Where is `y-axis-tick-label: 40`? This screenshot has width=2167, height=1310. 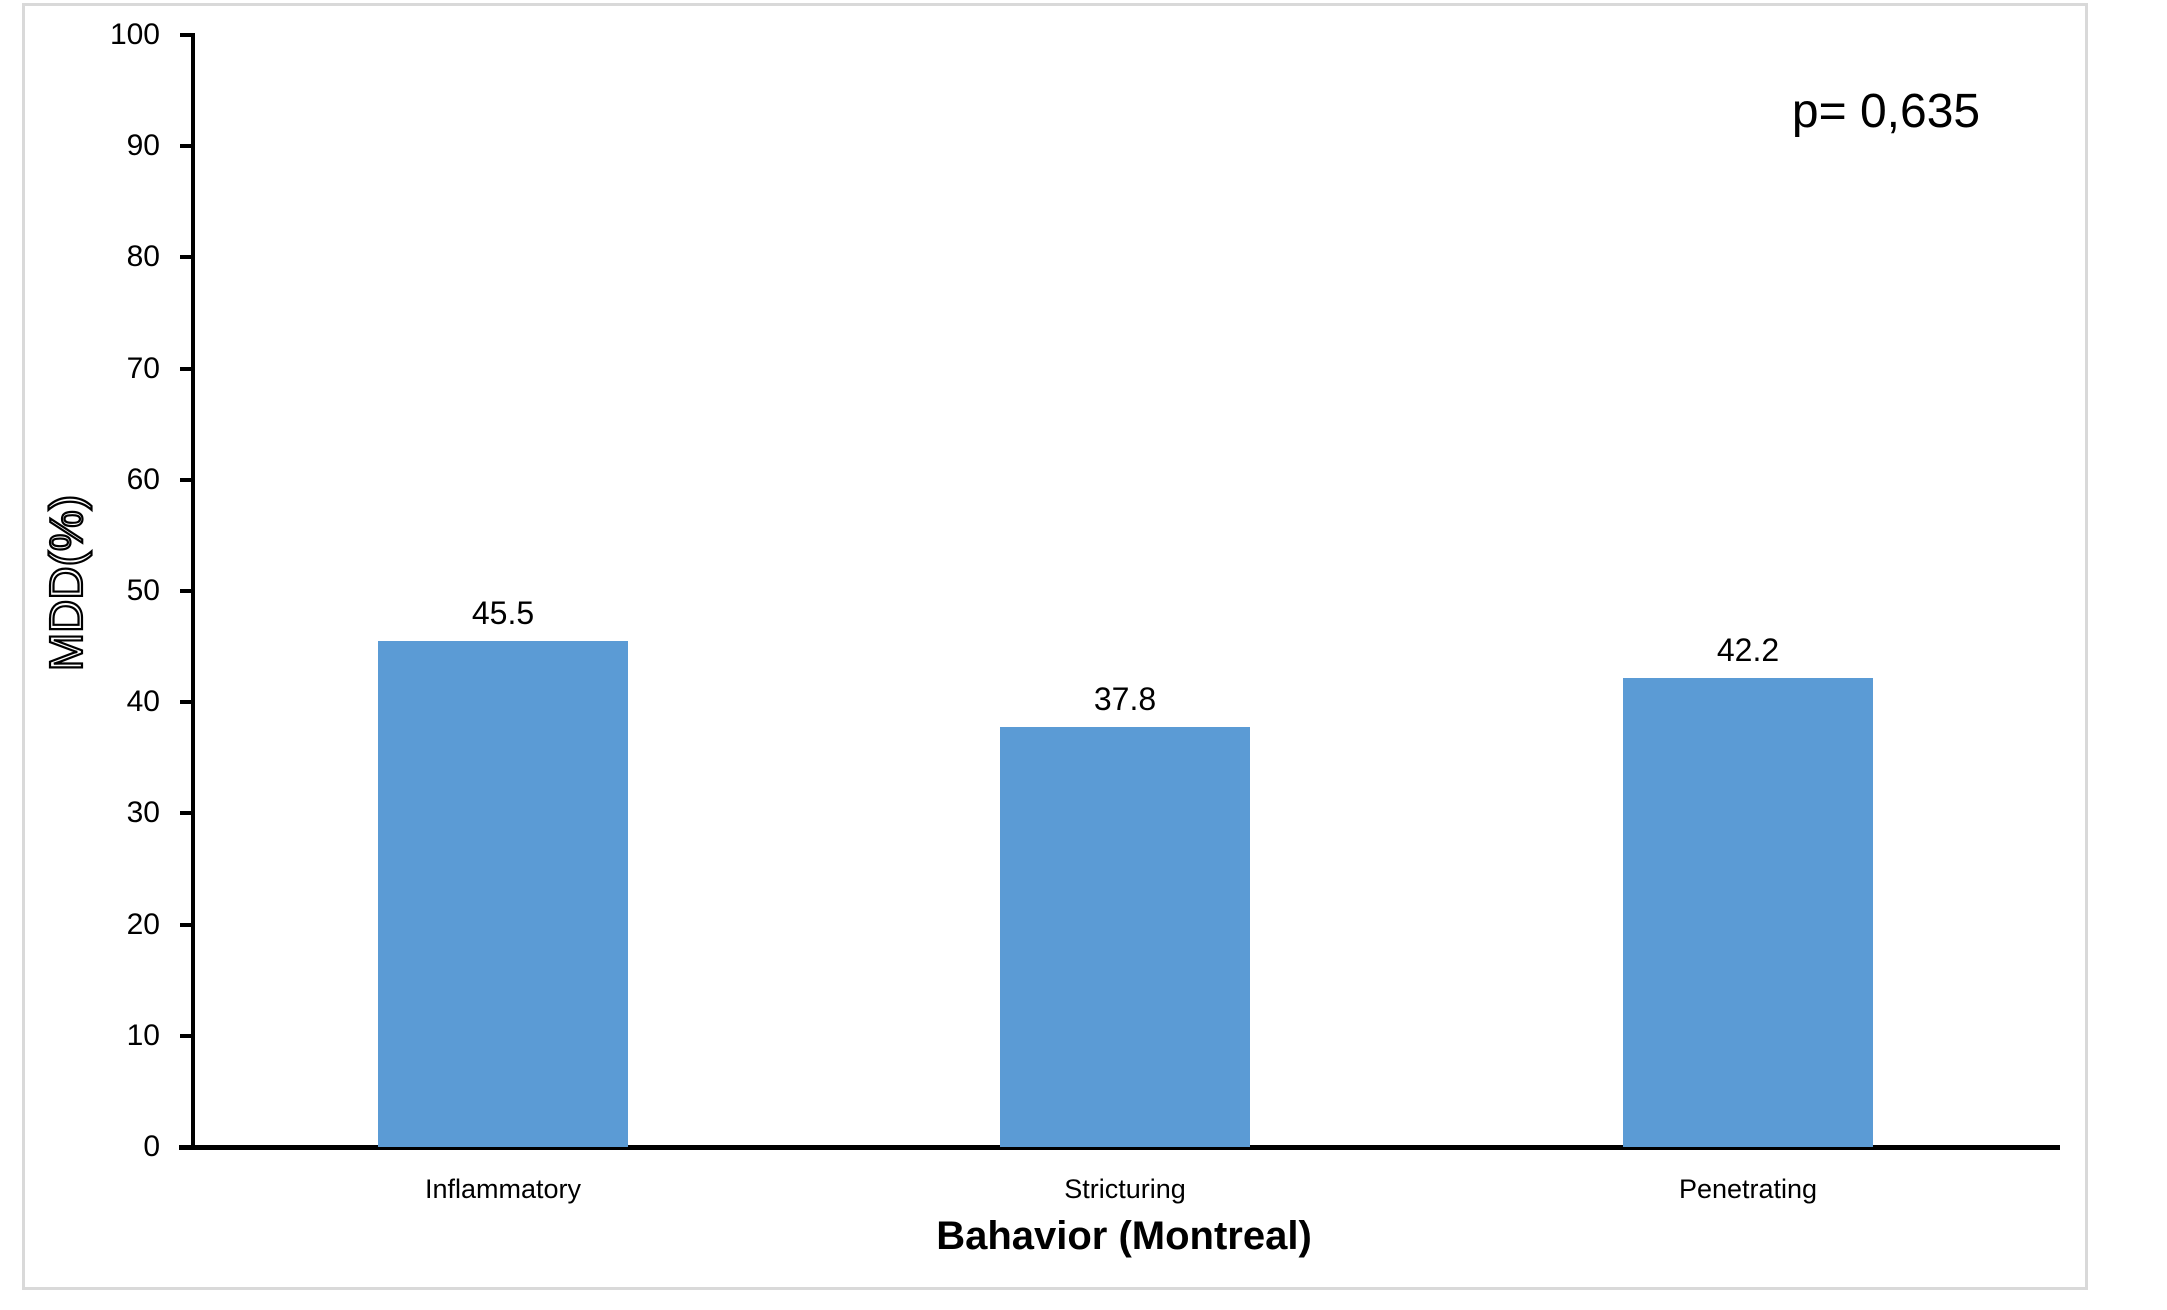 y-axis-tick-label: 40 is located at coordinates (143, 702).